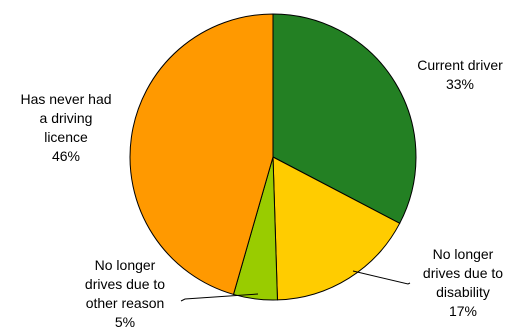  I want to click on leader-line-no-longer-drives-due-to-other-reason, so click(219, 297).